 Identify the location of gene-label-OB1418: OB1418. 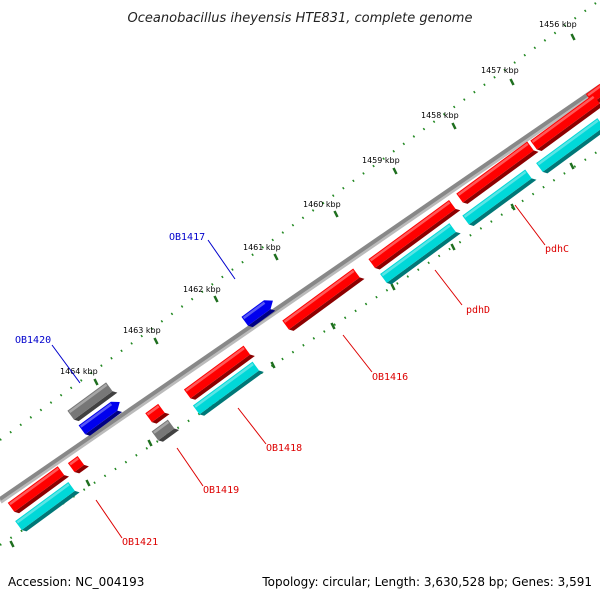
(284, 448).